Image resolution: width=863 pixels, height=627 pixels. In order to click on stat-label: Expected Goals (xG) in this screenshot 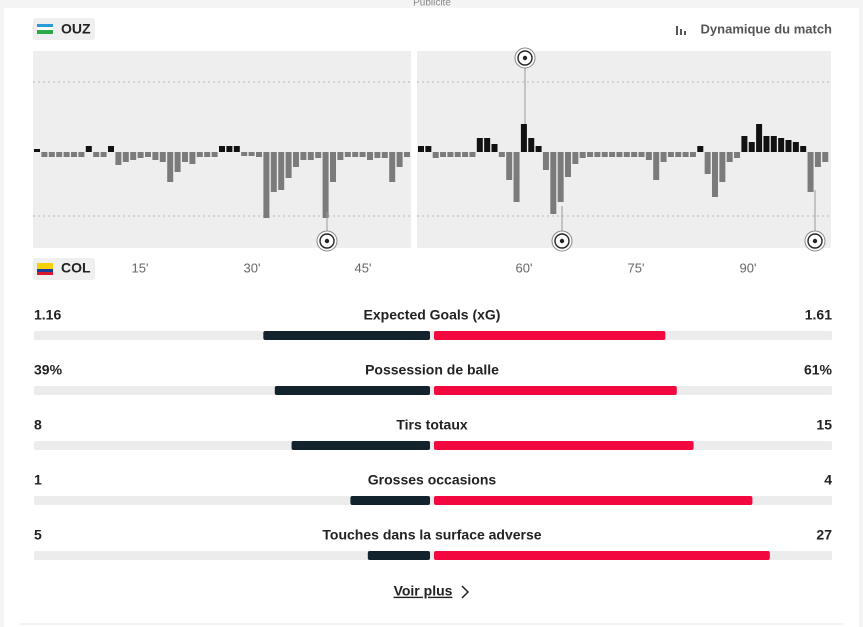, I will do `click(432, 315)`.